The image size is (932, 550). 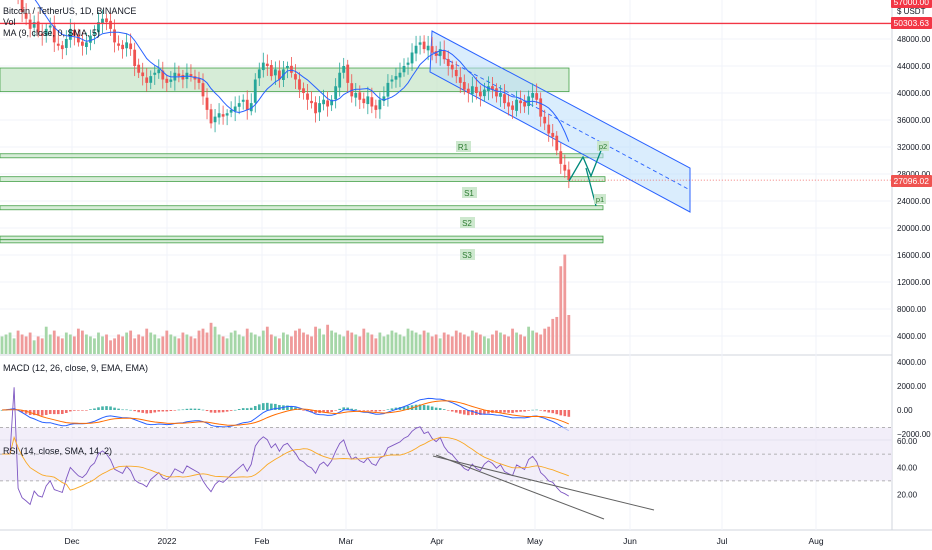 What do you see at coordinates (911, 4) in the screenshot?
I see `top-price-tag: 57000.00` at bounding box center [911, 4].